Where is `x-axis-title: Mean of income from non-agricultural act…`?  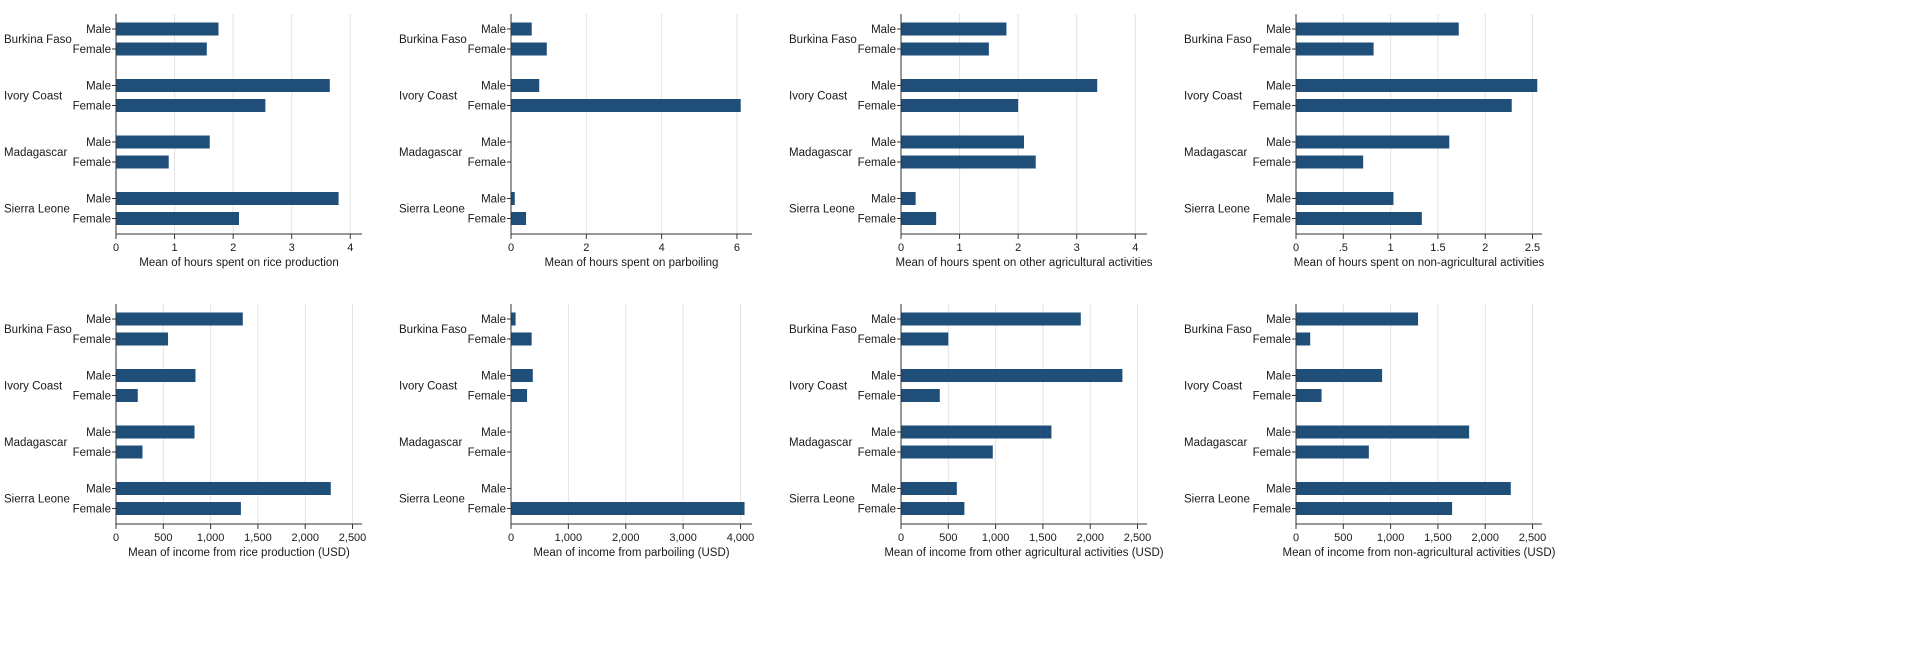 x-axis-title: Mean of income from non-agricultural act… is located at coordinates (1419, 553).